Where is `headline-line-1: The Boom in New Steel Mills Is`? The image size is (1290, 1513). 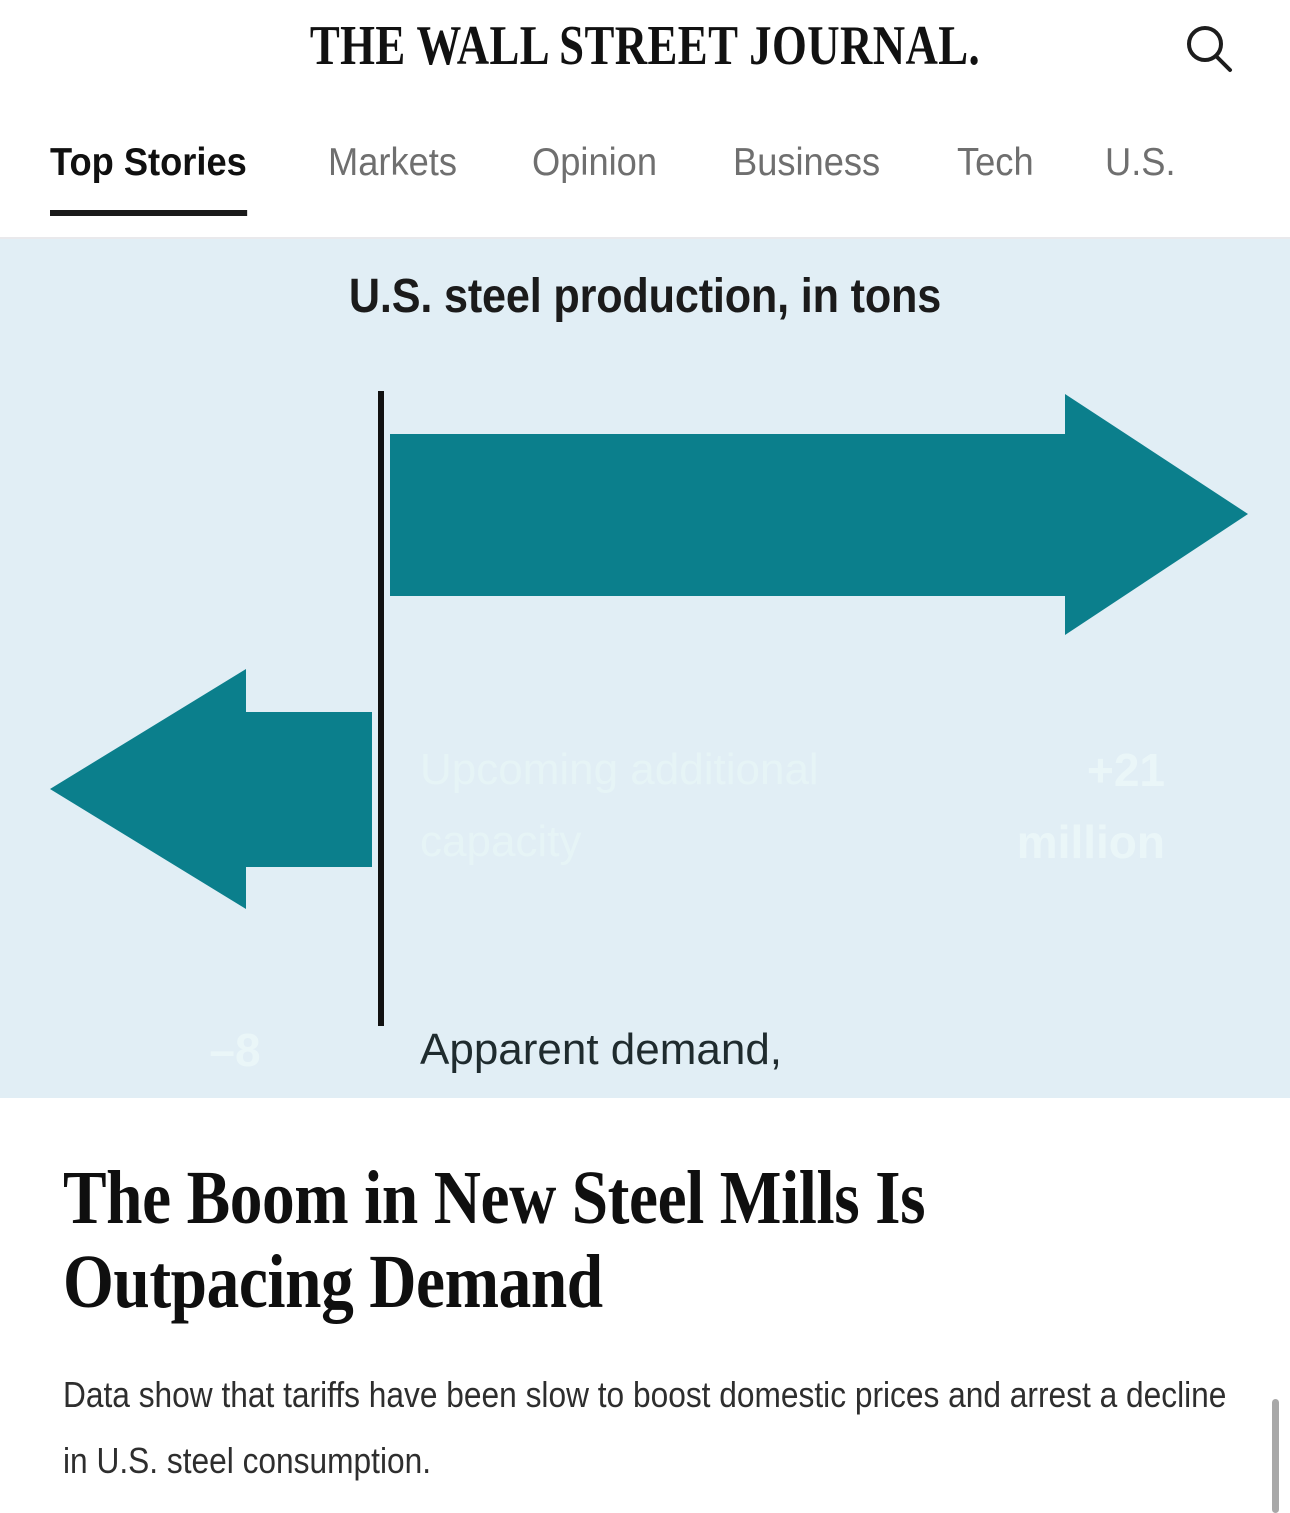 headline-line-1: The Boom in New Steel Mills Is is located at coordinates (494, 1198).